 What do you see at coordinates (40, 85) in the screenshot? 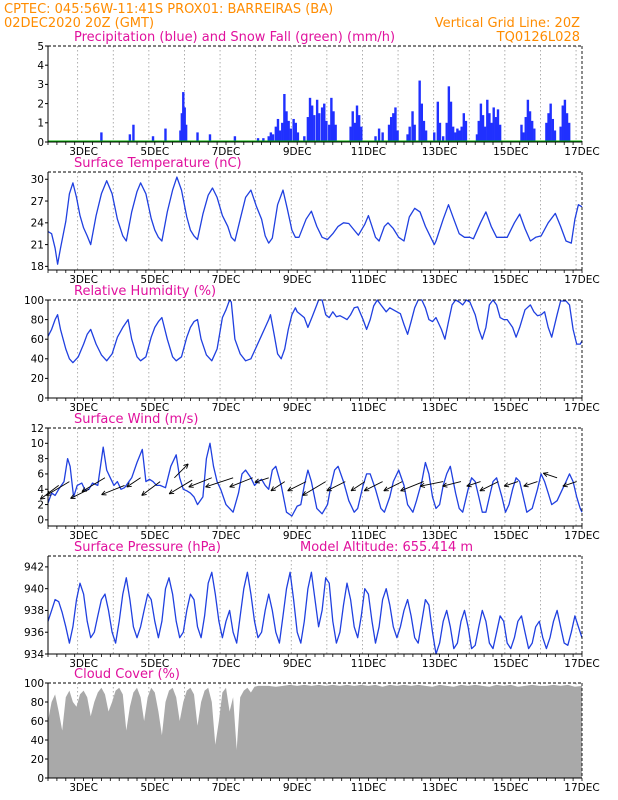
I see `y-tick-label: 3` at bounding box center [40, 85].